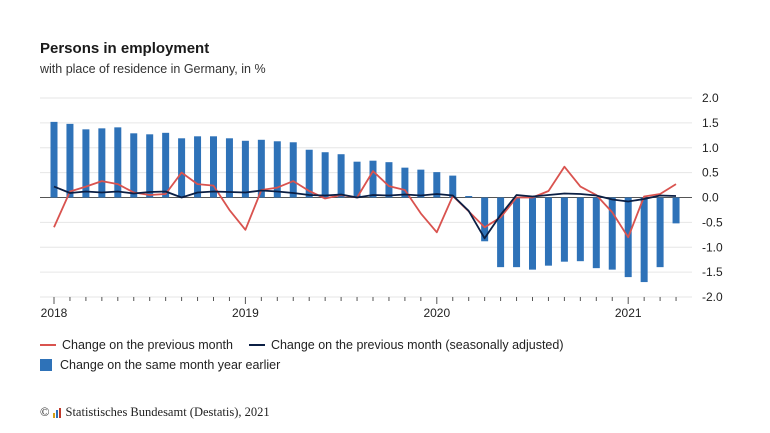 This screenshot has height=433, width=770. I want to click on chart-title: Persons in employment, so click(125, 48).